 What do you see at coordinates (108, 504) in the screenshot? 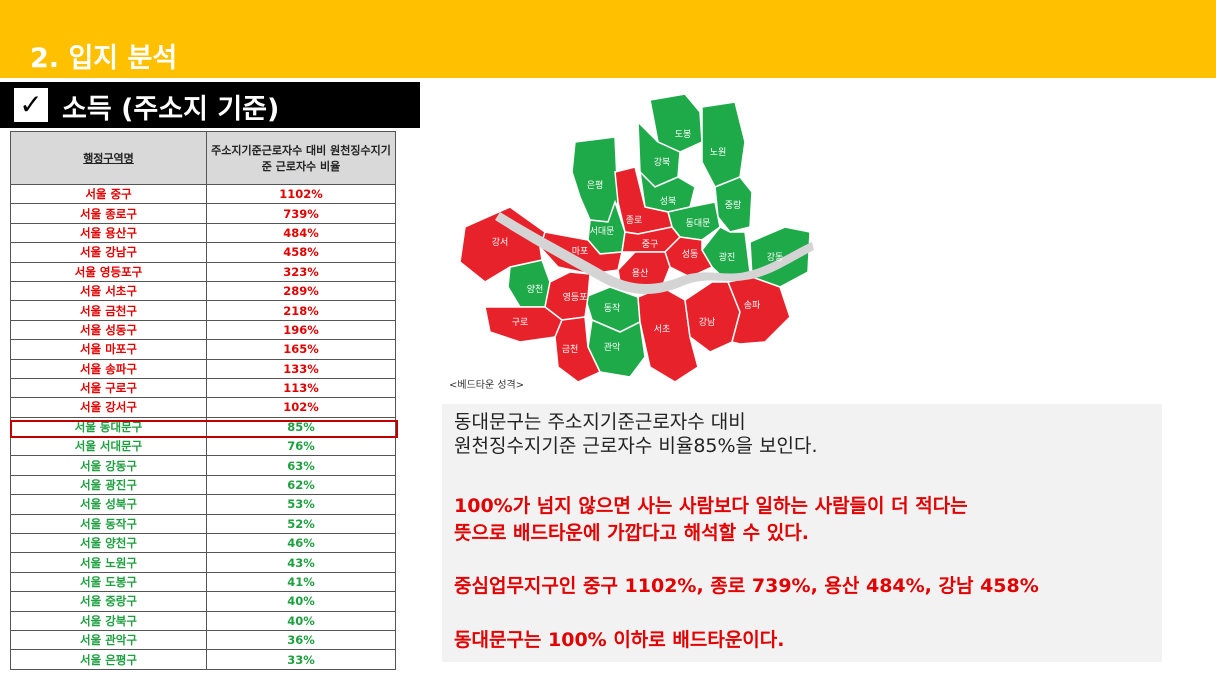
I see `cell-district-name: 서울 성북구` at bounding box center [108, 504].